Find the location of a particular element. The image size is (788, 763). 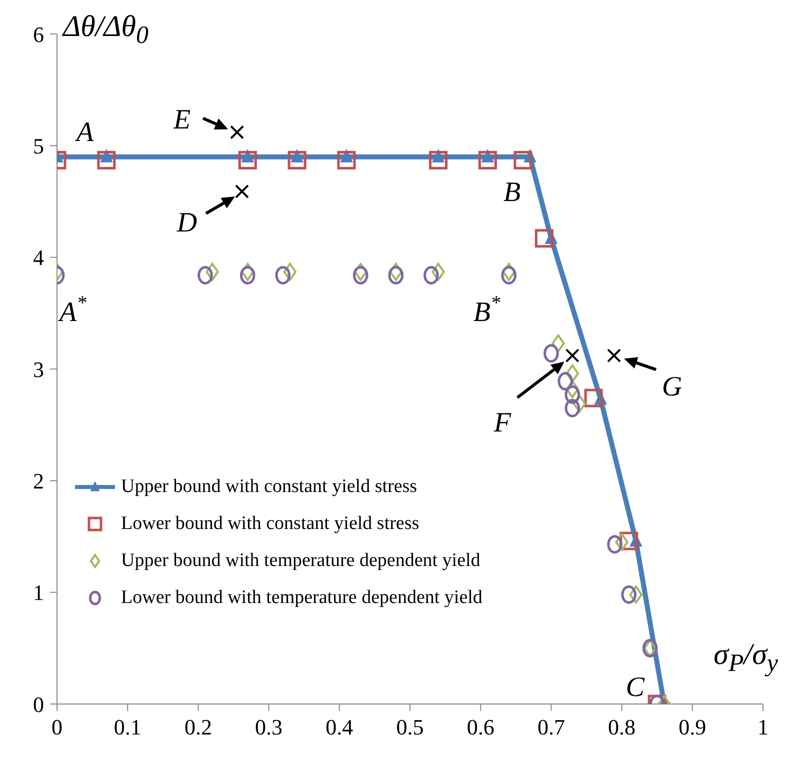

x-tick-label: 0.8 is located at coordinates (622, 727).